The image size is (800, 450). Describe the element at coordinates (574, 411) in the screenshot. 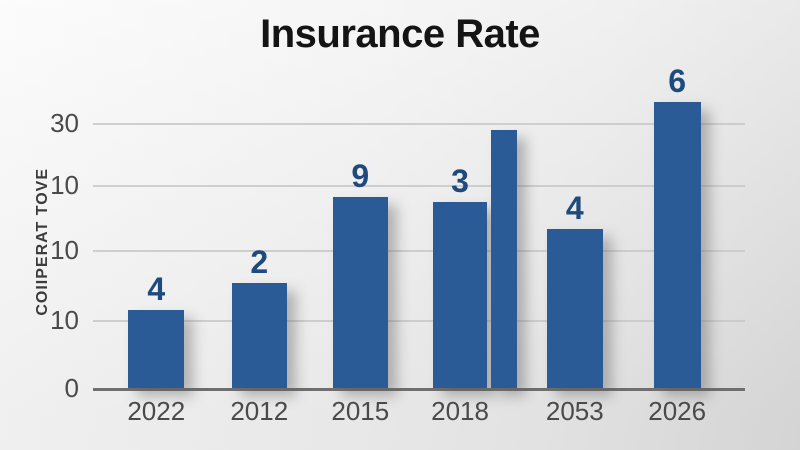

I see `x-tick-label: 2053` at that location.